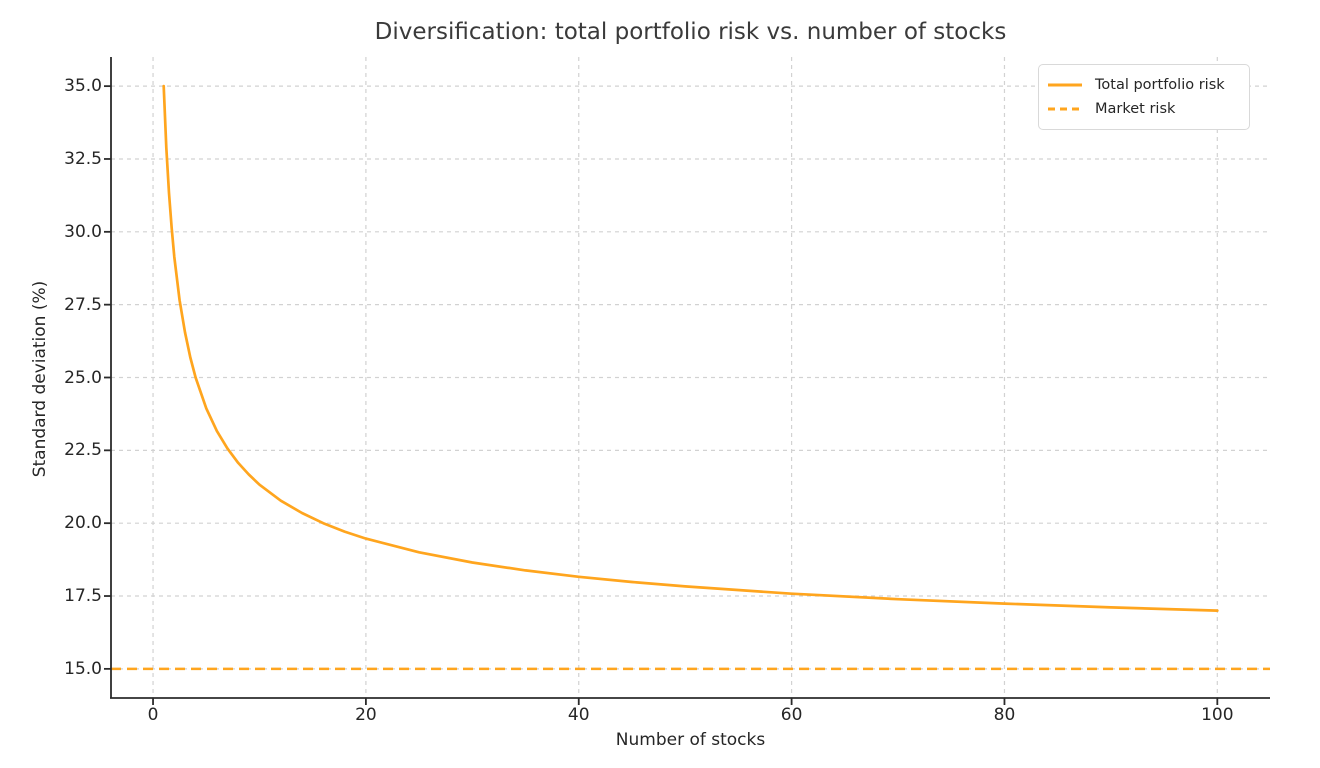 The image size is (1320, 768). Describe the element at coordinates (40, 379) in the screenshot. I see `y-axis-label: Standard deviation (%)` at that location.